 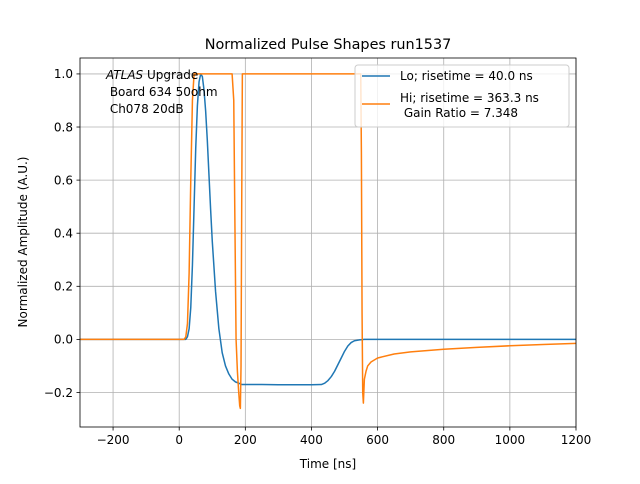 I want to click on y-tick-label: 0.4, so click(x=63, y=234).